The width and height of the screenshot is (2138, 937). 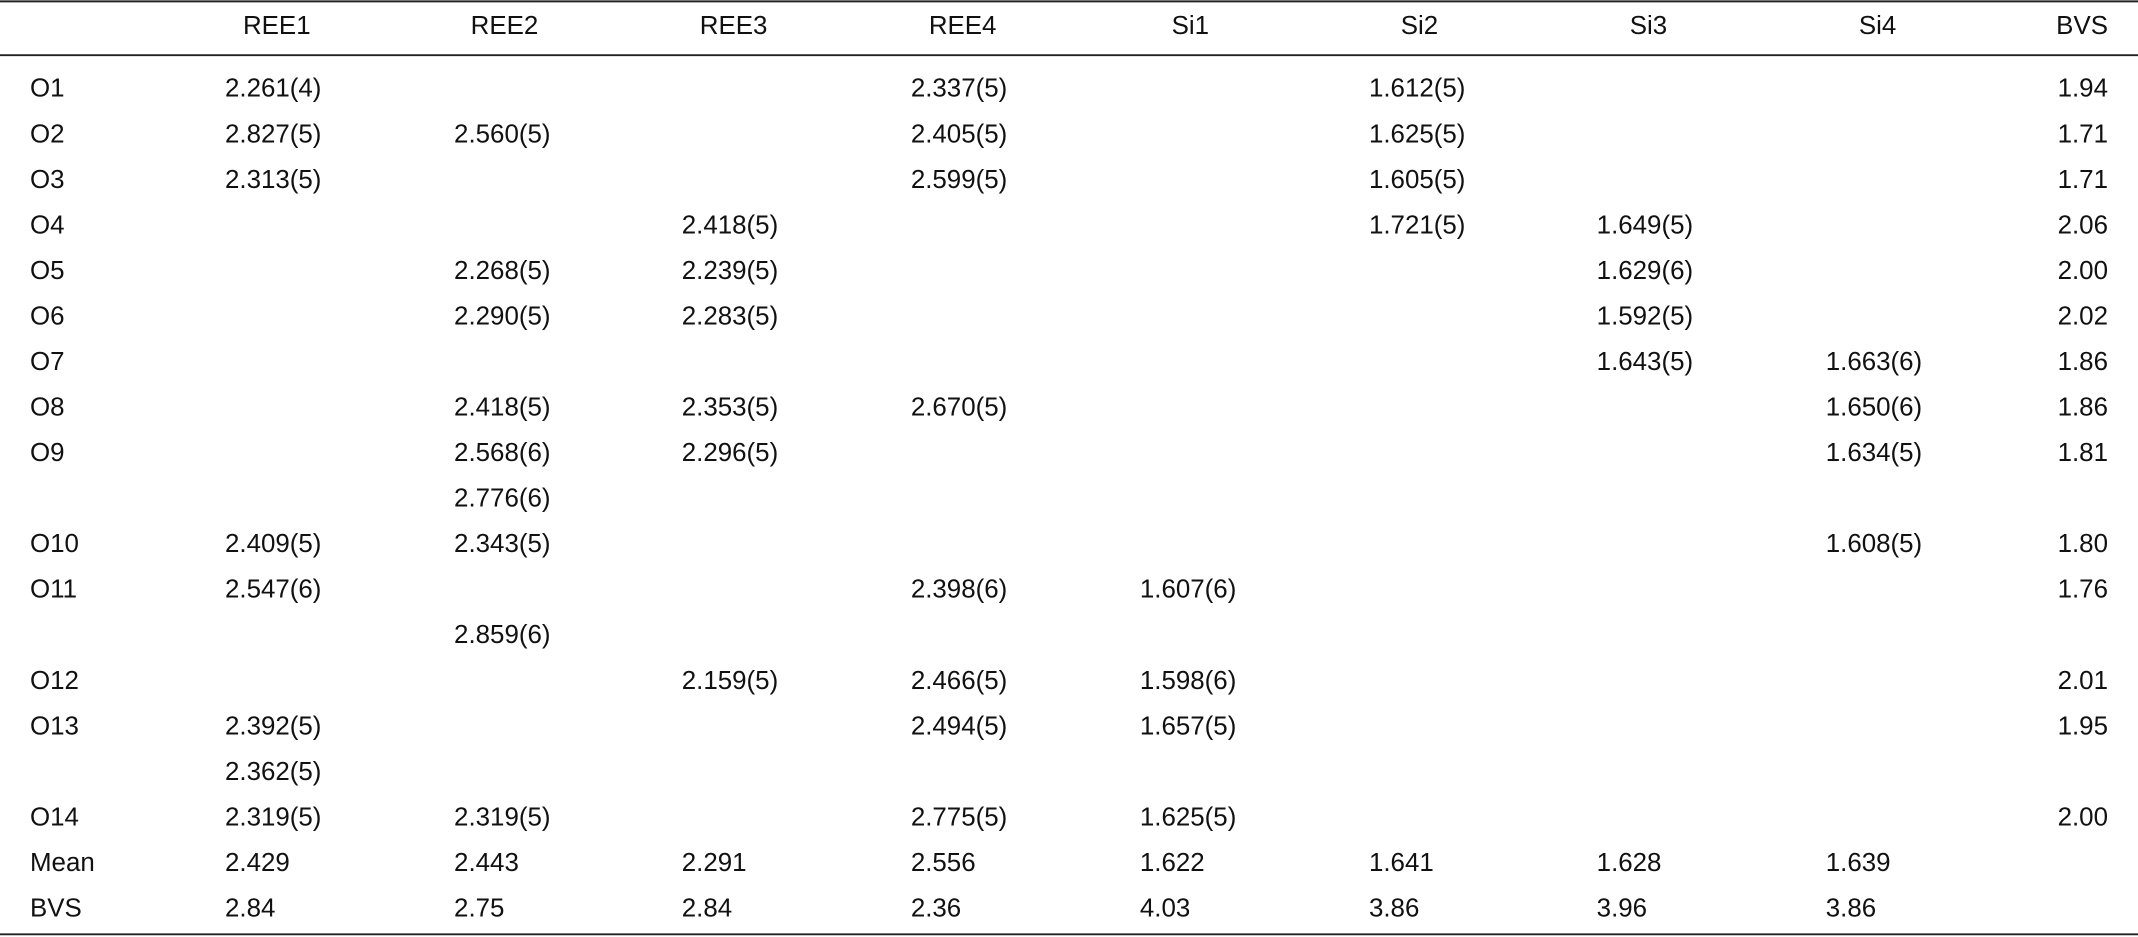 I want to click on header-cell: Si1, so click(x=1190, y=26).